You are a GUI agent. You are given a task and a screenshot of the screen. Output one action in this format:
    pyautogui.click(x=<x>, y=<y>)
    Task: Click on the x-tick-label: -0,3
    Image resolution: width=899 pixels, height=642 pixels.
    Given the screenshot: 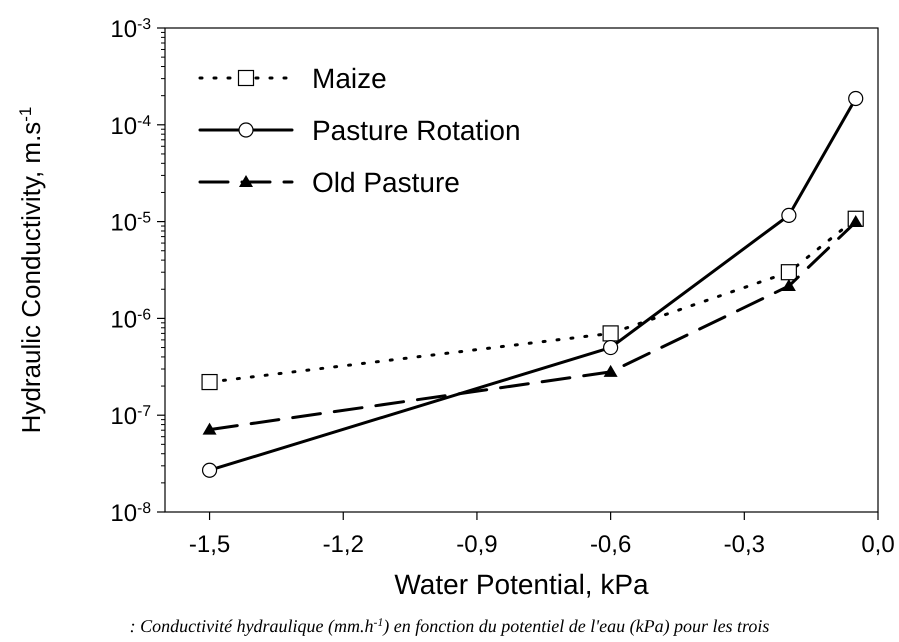 What is the action you would take?
    pyautogui.click(x=744, y=544)
    